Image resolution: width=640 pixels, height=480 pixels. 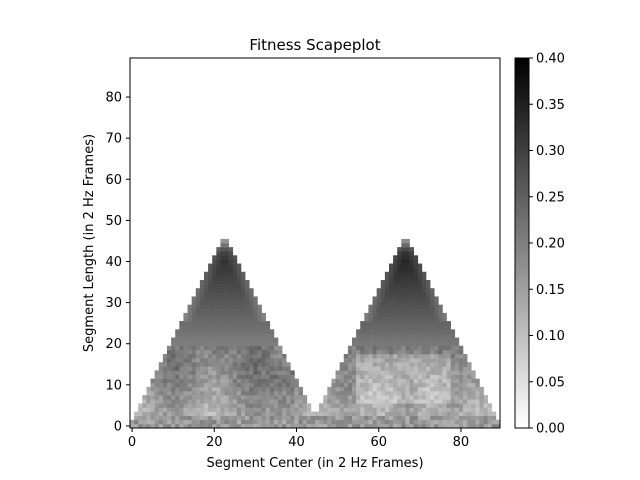 What do you see at coordinates (550, 151) in the screenshot?
I see `colorbar-tick-label: 0.30` at bounding box center [550, 151].